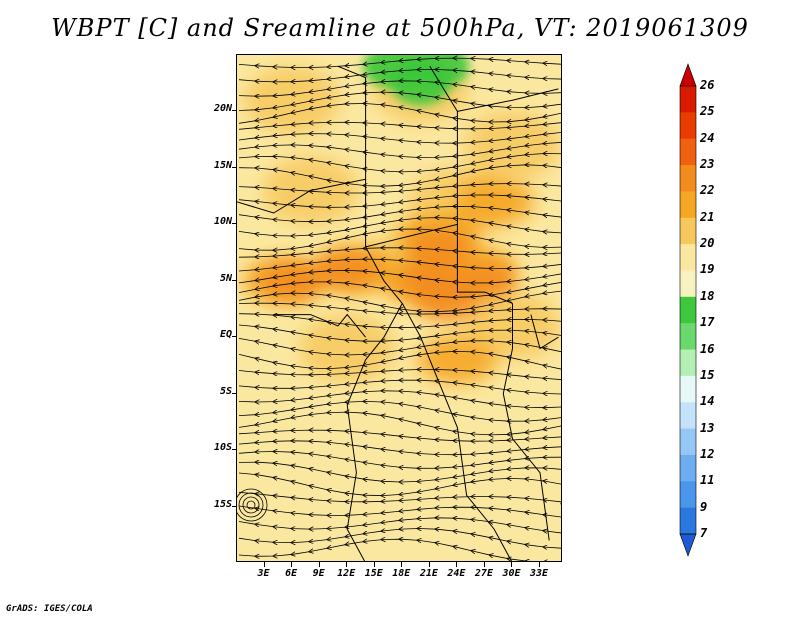 Image resolution: width=800 pixels, height=618 pixels. What do you see at coordinates (428, 573) in the screenshot?
I see `lon-tick-label: 21E` at bounding box center [428, 573].